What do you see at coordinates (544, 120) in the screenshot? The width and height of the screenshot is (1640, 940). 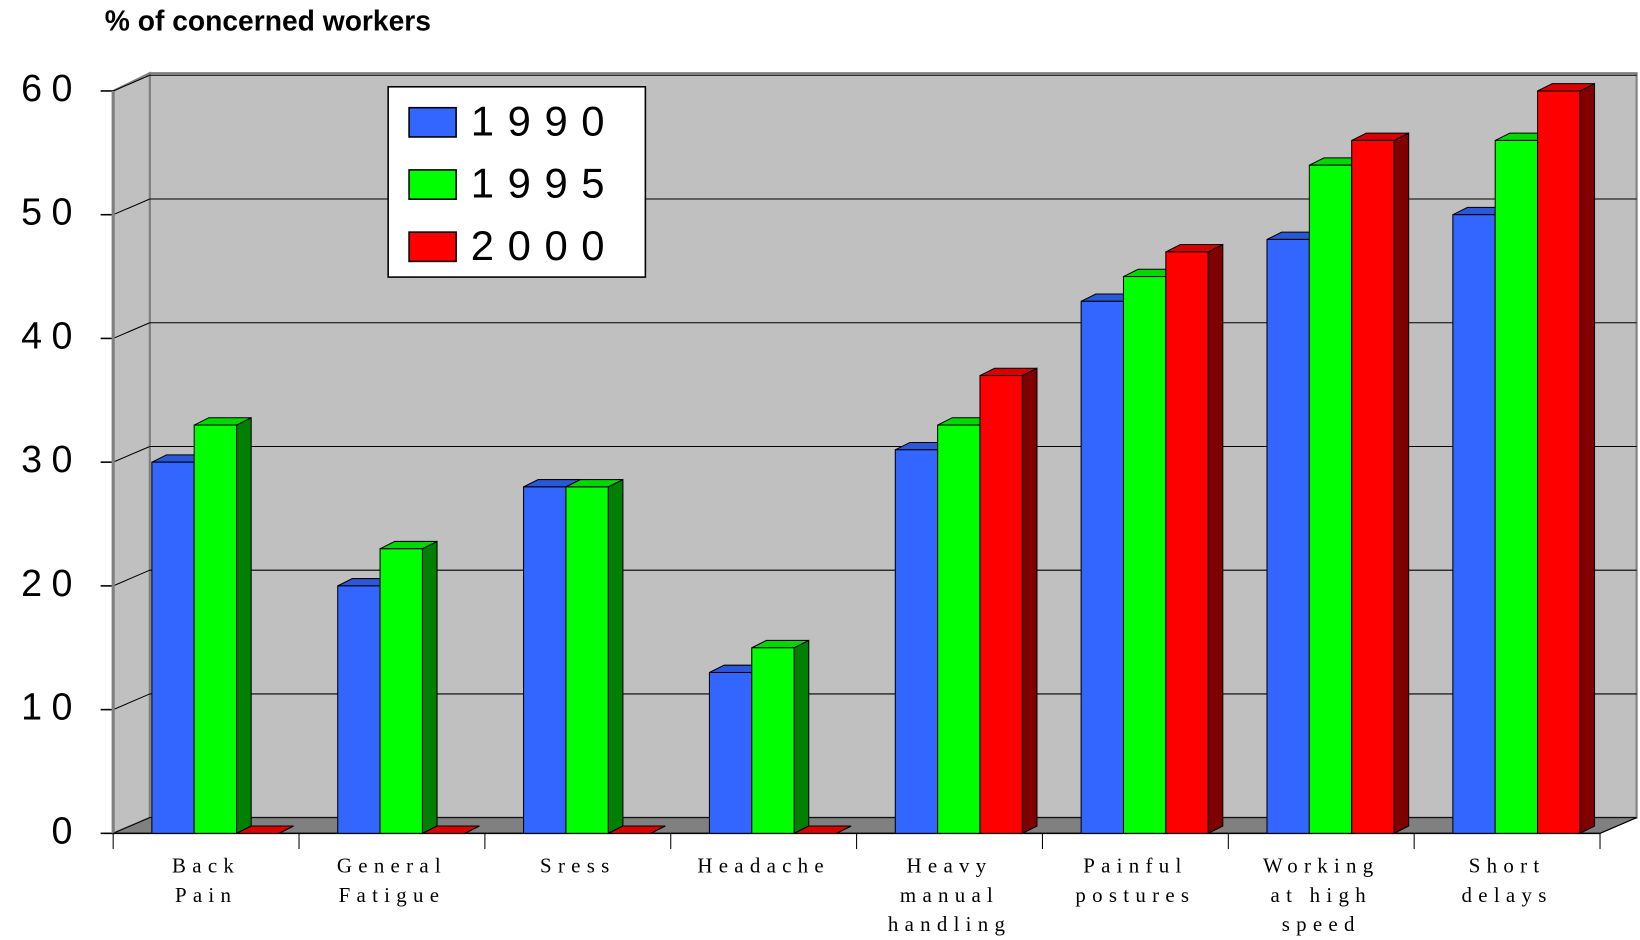 I see `legend-label: 1990` at bounding box center [544, 120].